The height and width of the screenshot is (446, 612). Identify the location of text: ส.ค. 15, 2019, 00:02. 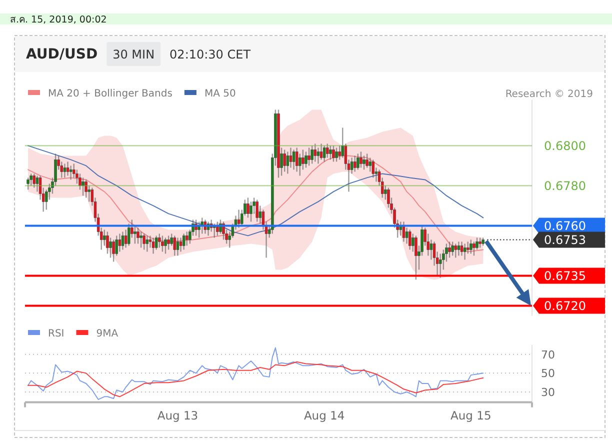
(58, 20).